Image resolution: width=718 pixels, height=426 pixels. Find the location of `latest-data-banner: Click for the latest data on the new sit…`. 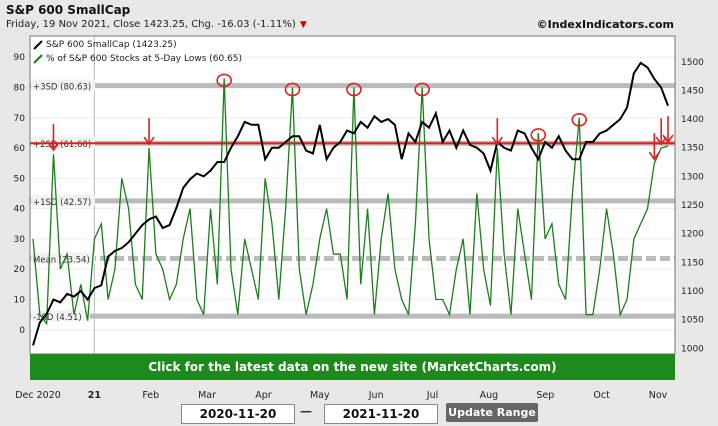

latest-data-banner: Click for the latest data on the new sit… is located at coordinates (352, 367).